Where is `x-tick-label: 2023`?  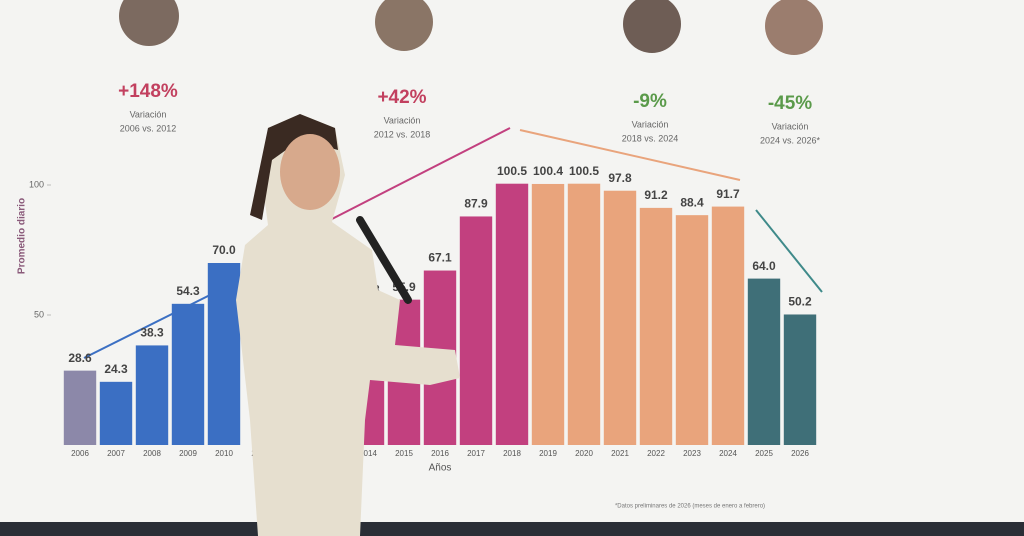 x-tick-label: 2023 is located at coordinates (692, 453).